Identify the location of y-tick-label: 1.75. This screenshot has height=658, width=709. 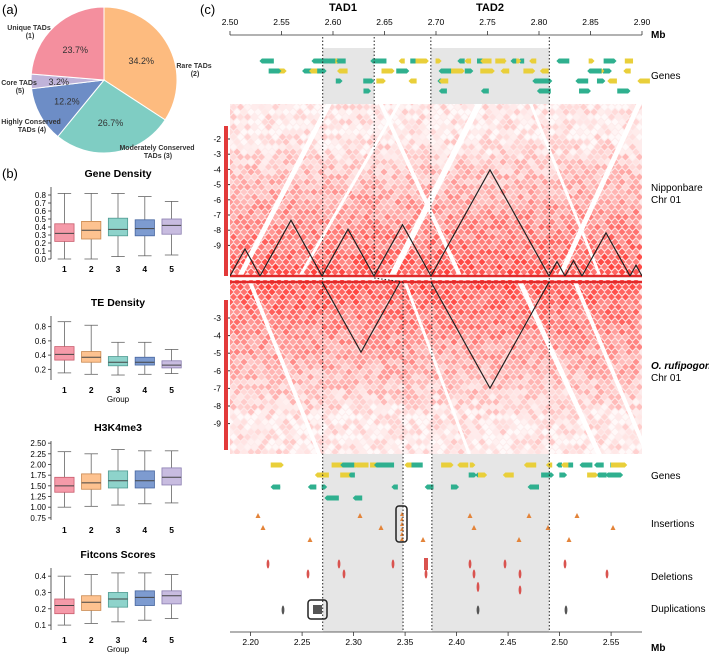
(38, 475).